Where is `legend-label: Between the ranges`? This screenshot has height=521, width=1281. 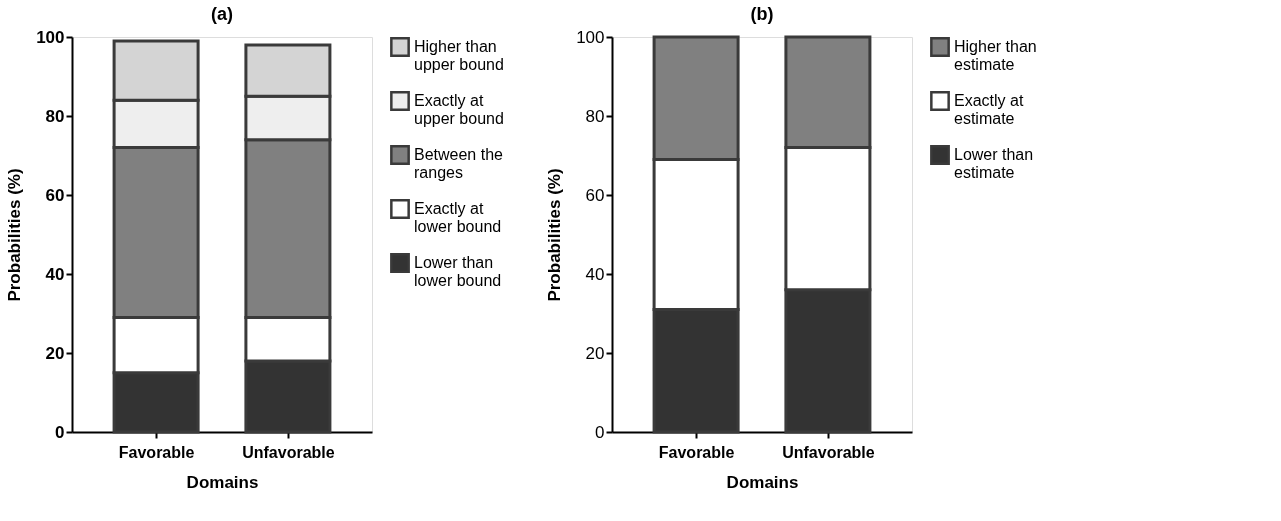
legend-label: Between the ranges is located at coordinates (459, 163).